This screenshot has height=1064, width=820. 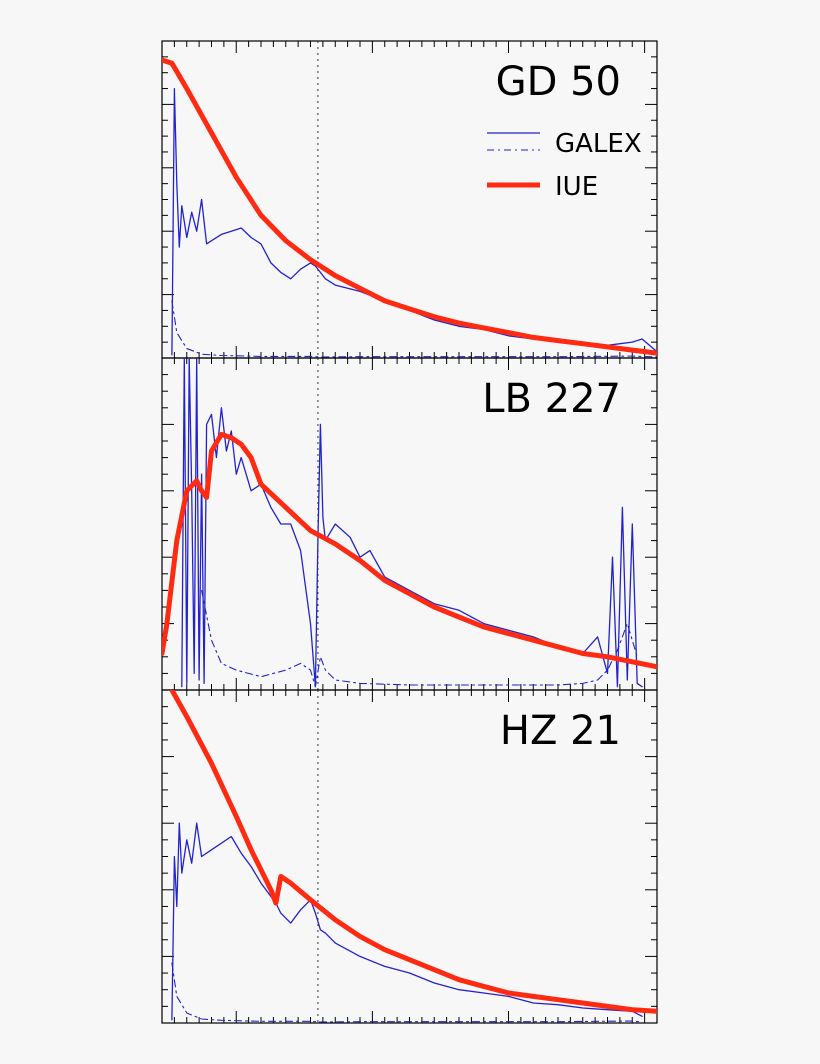 What do you see at coordinates (564, 165) in the screenshot?
I see `legend: GALEX IUE` at bounding box center [564, 165].